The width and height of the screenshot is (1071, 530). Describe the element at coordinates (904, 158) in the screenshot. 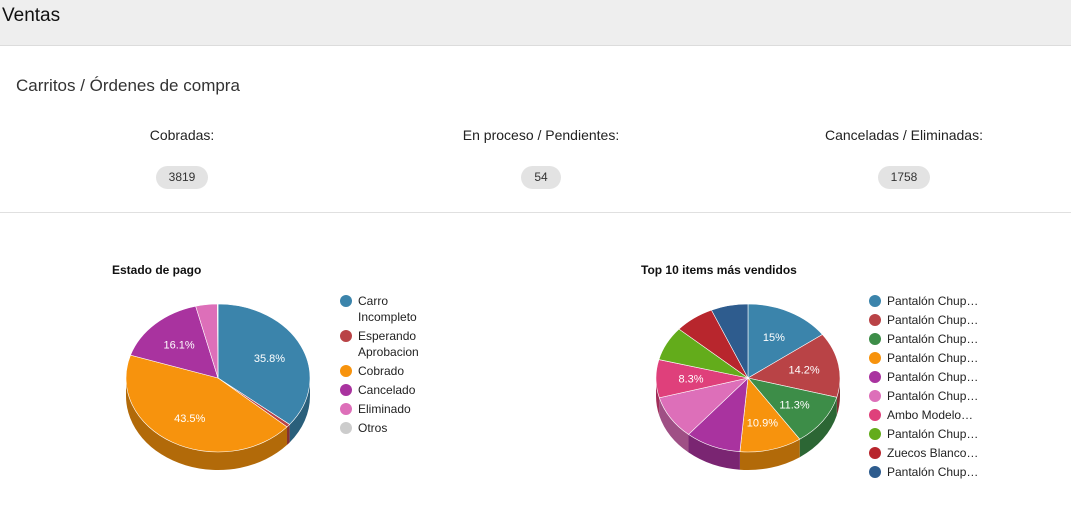

I see `stat-canceladas: Canceladas / Eliminadas: 1758` at that location.